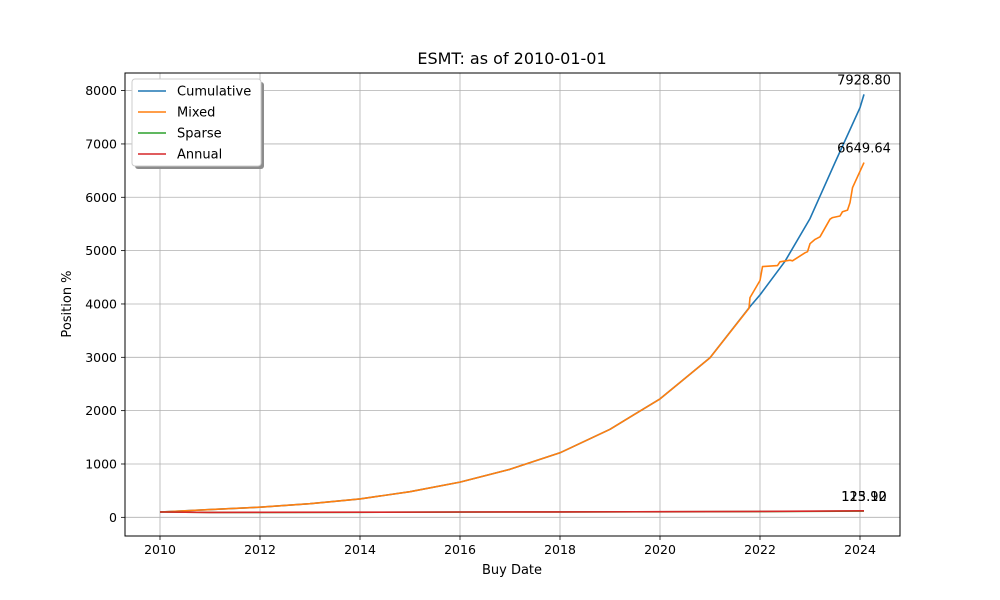 The width and height of the screenshot is (1000, 600). I want to click on y-tick-label: 4000, so click(101, 303).